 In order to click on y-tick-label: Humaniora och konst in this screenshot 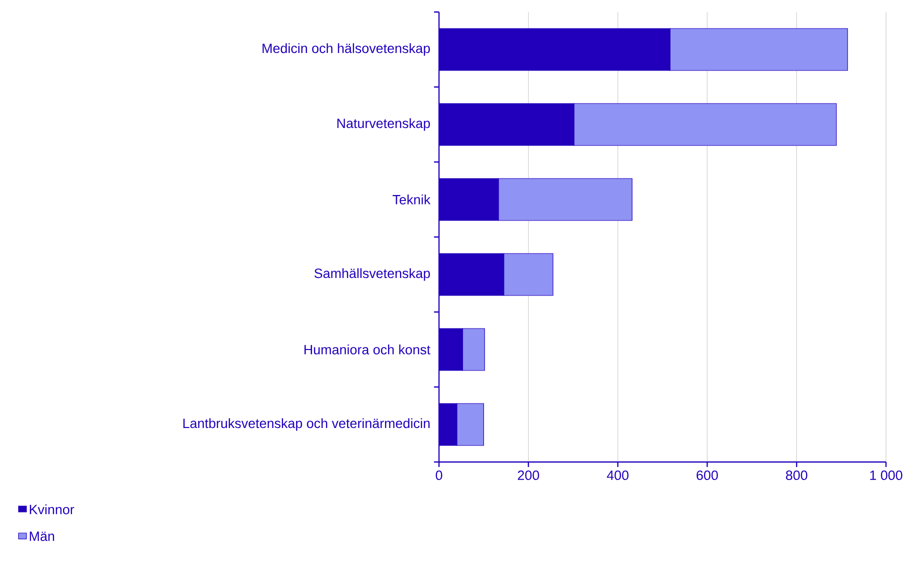, I will do `click(367, 349)`.